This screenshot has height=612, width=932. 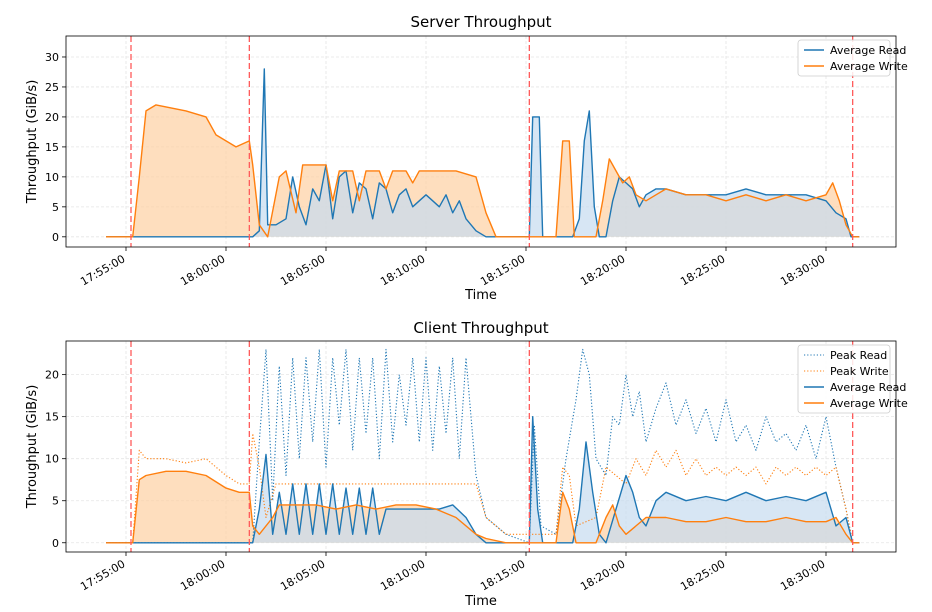 I want to click on series-line-average-write, so click(x=483, y=507).